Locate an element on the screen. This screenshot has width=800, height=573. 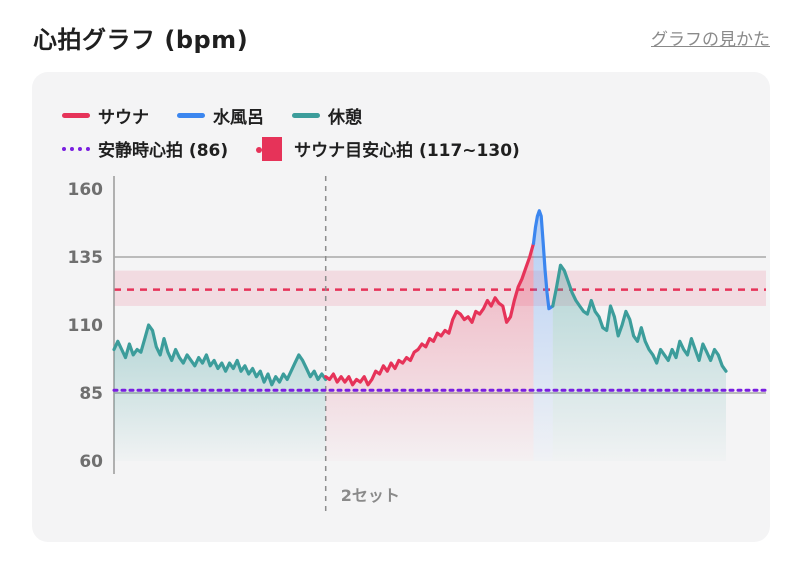
legend-label-rest: 休憩 is located at coordinates (345, 118).